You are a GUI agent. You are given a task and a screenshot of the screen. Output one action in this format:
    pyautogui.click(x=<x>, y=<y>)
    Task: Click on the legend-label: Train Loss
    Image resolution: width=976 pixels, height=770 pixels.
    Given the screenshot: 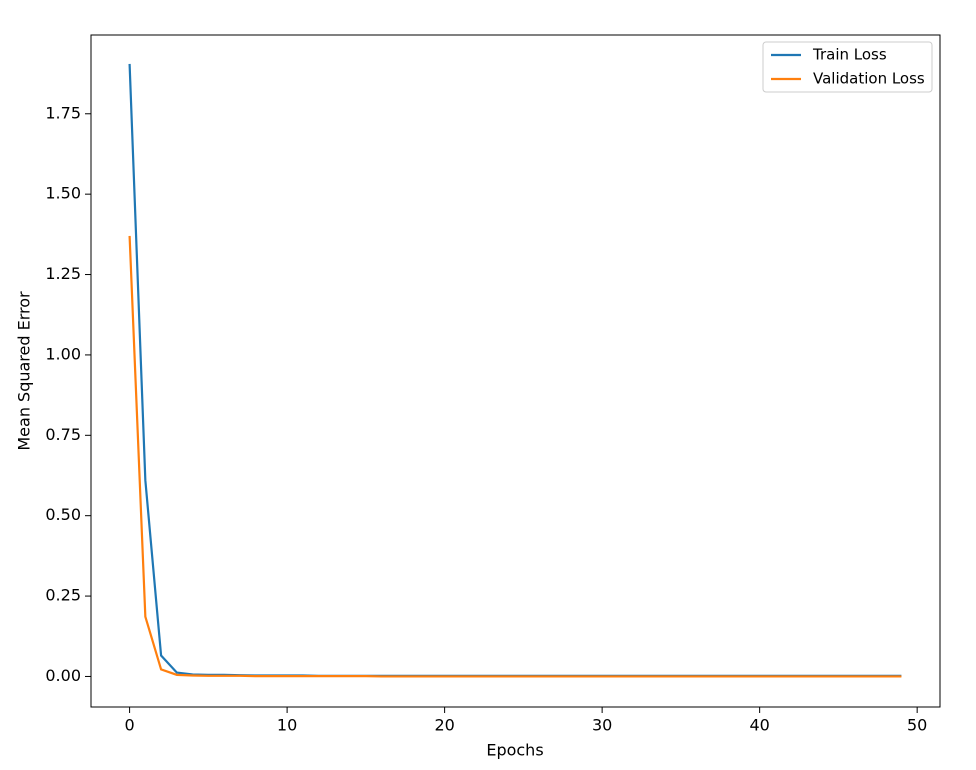 What is the action you would take?
    pyautogui.click(x=849, y=55)
    